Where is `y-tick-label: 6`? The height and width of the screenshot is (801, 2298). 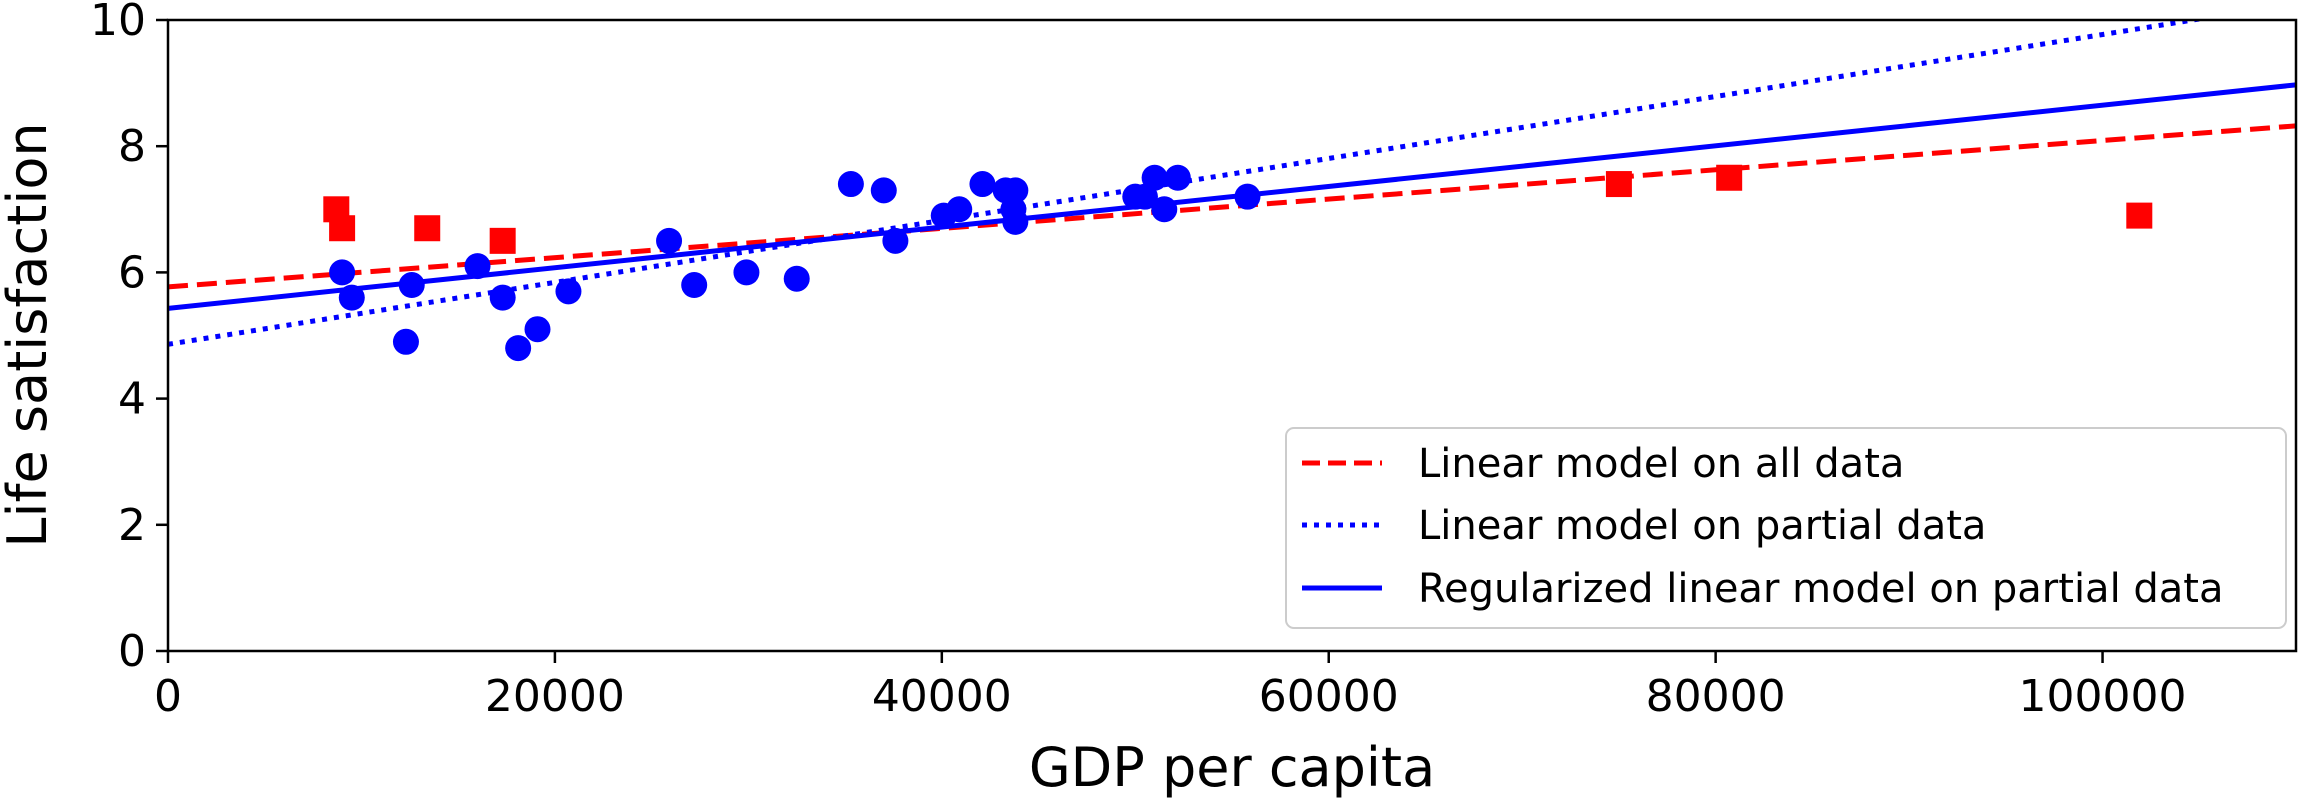
y-tick-label: 6 is located at coordinates (132, 272).